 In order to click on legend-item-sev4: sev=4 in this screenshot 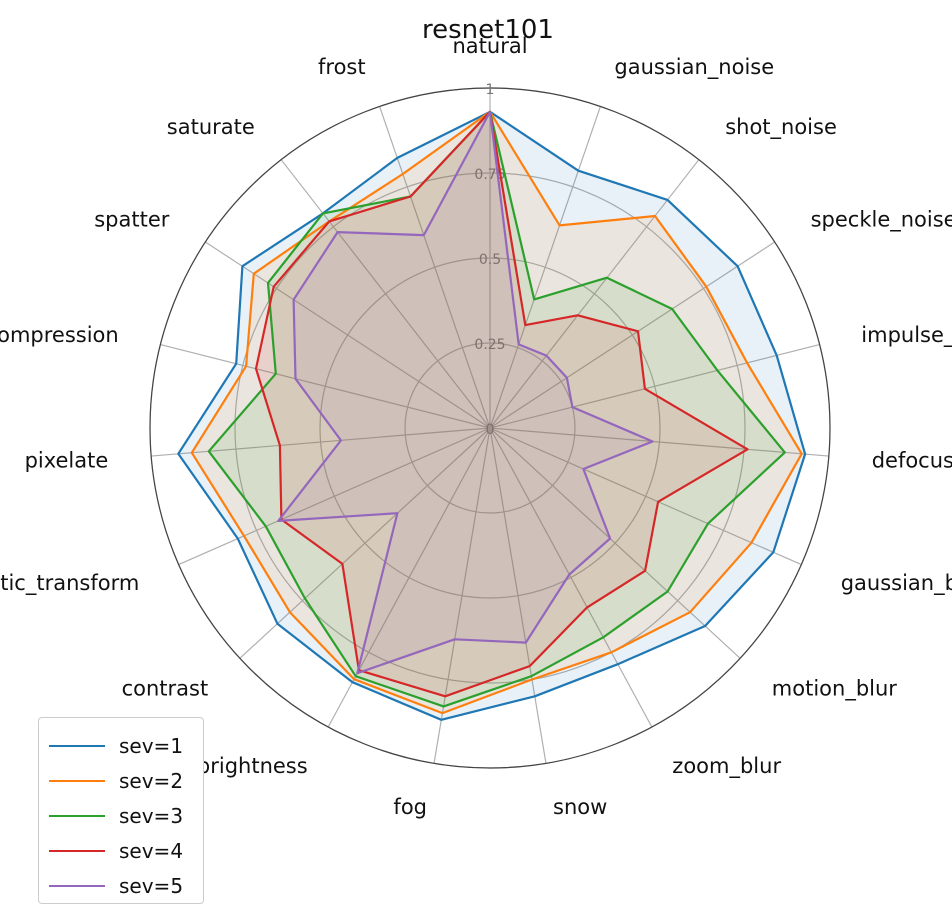, I will do `click(116, 851)`.